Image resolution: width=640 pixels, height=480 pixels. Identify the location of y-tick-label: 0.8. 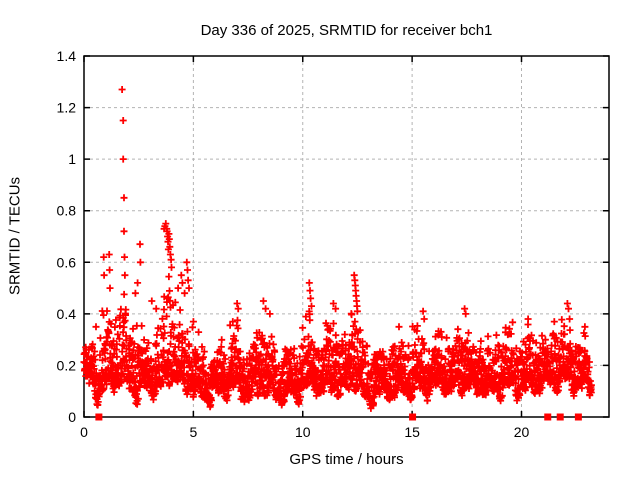
(67, 211).